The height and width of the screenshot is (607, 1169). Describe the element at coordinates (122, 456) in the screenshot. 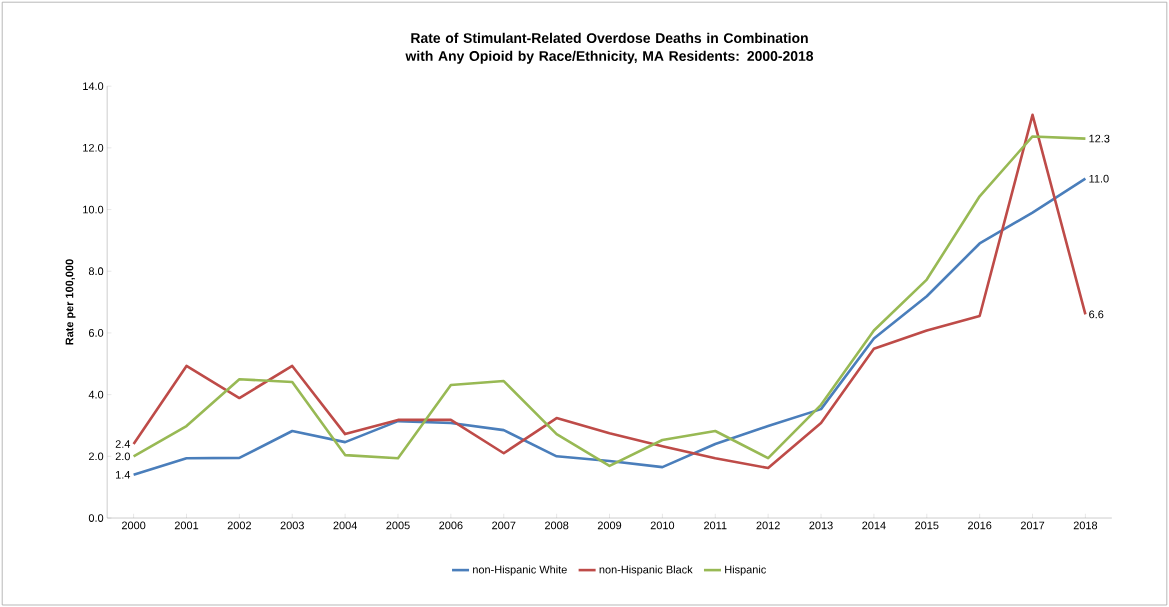

I see `data-label: 2.0` at that location.